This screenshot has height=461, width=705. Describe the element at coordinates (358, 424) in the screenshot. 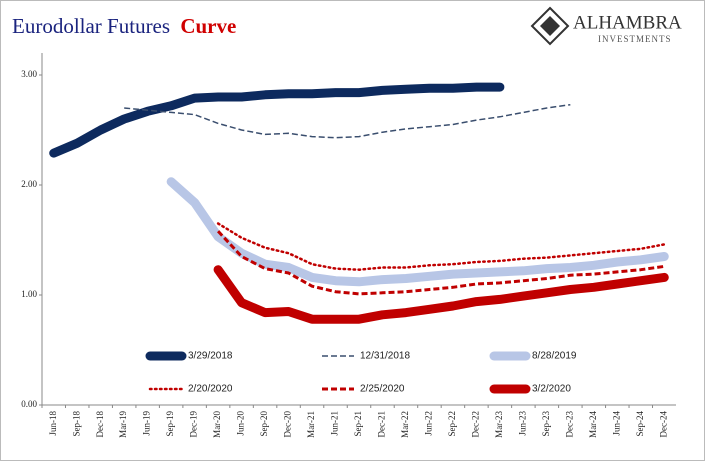

I see `x-tick-label: Sep-21` at that location.